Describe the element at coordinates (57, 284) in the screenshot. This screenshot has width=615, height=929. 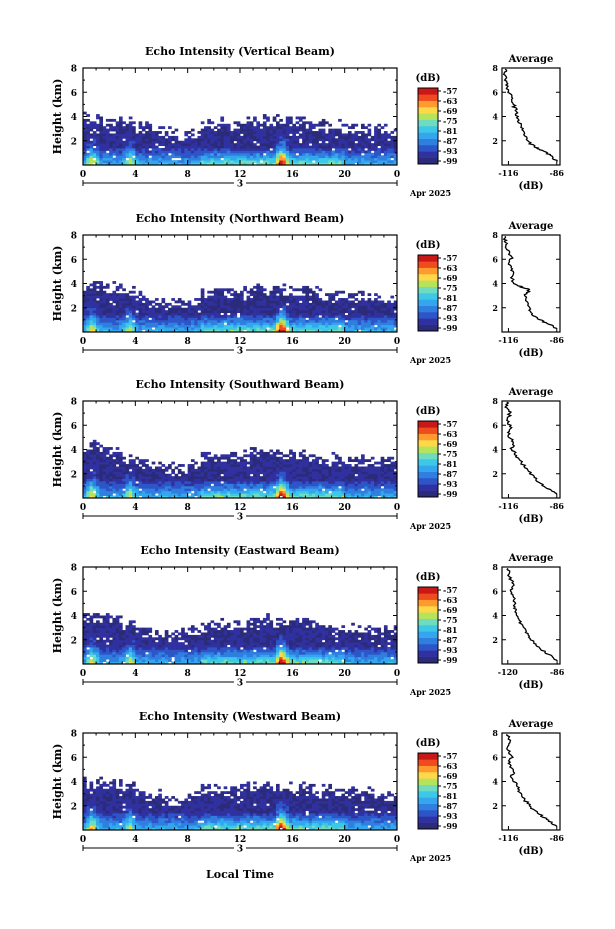
I see `y-axis-label: Height (km)` at that location.